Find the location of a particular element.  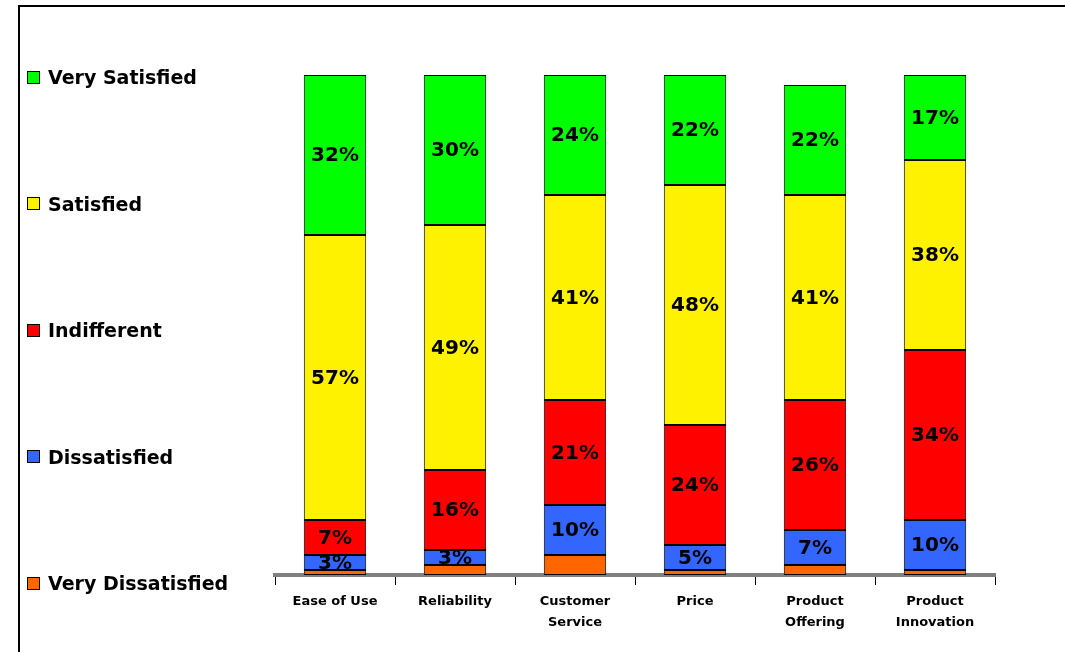

data-label: 32% is located at coordinates (335, 154).